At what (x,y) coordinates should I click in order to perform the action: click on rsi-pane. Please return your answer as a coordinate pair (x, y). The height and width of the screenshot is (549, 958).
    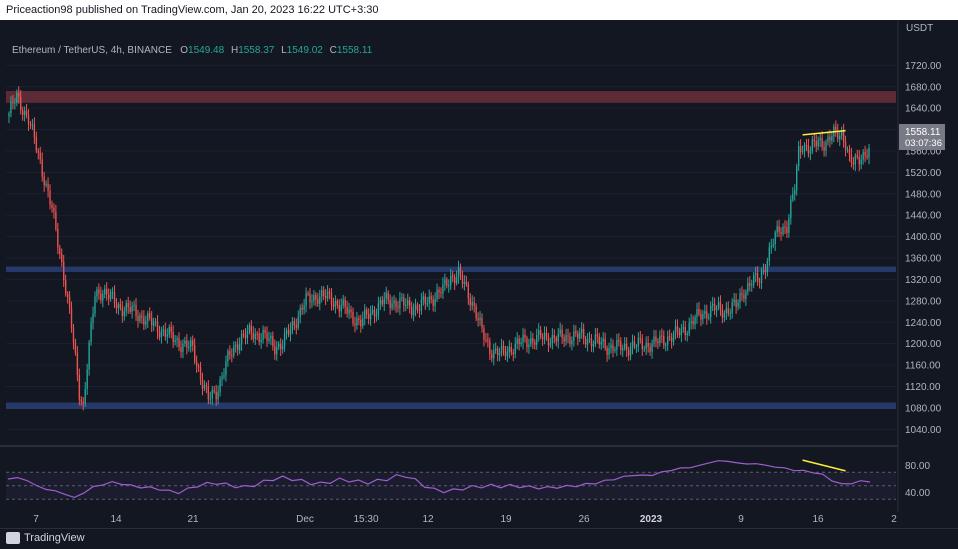
    Looking at the image, I should click on (451, 479).